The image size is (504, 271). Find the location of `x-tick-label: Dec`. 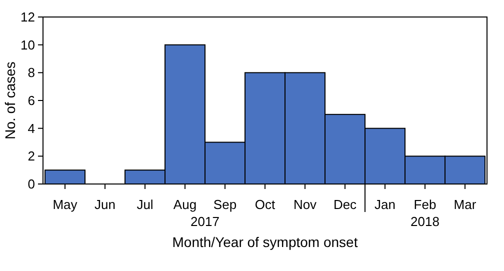

x-tick-label: Dec is located at coordinates (345, 204).